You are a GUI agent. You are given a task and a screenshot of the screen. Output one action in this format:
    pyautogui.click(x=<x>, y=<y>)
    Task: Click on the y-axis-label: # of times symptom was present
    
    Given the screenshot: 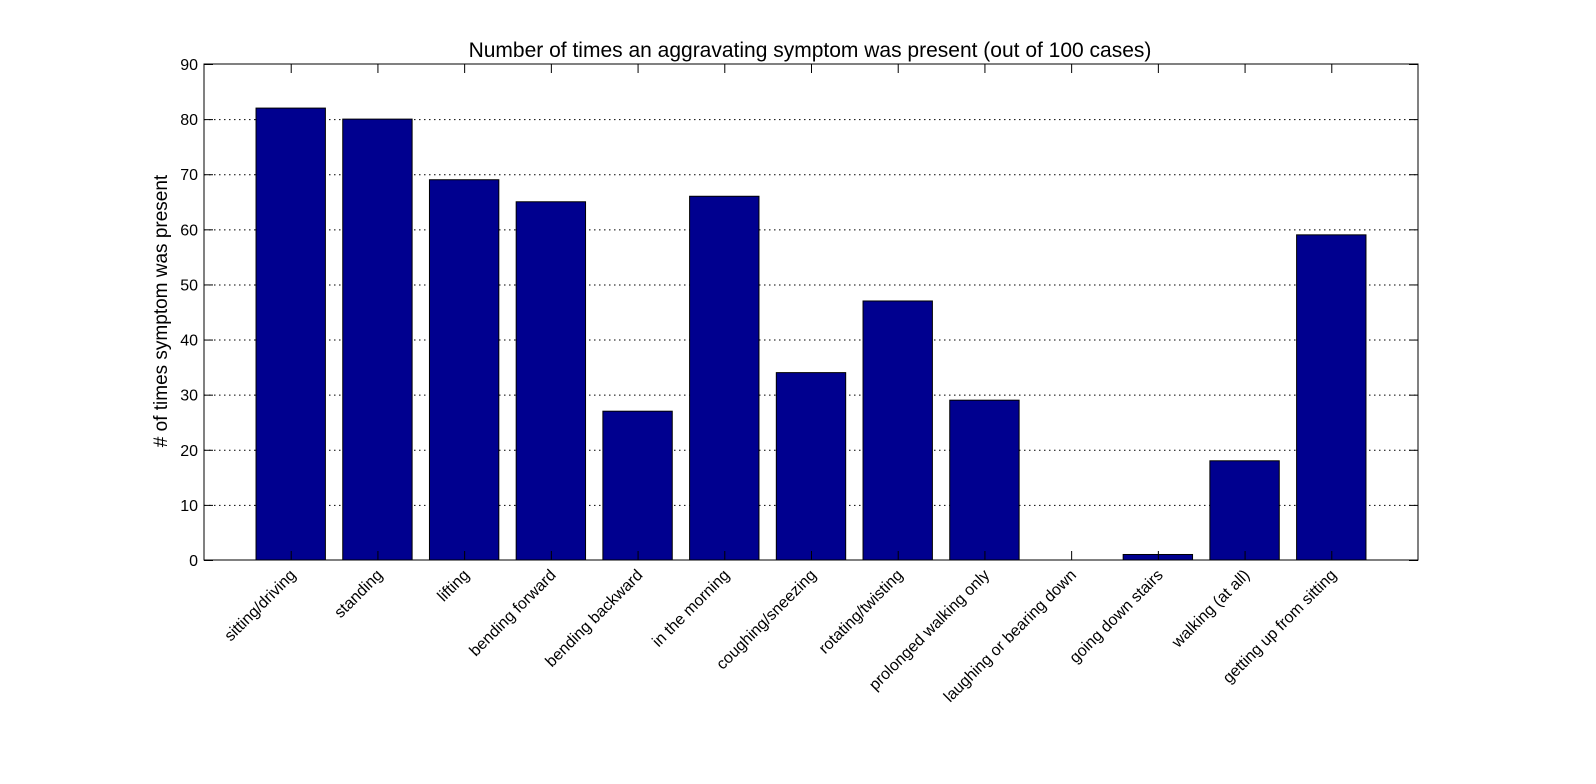 What is the action you would take?
    pyautogui.click(x=161, y=310)
    